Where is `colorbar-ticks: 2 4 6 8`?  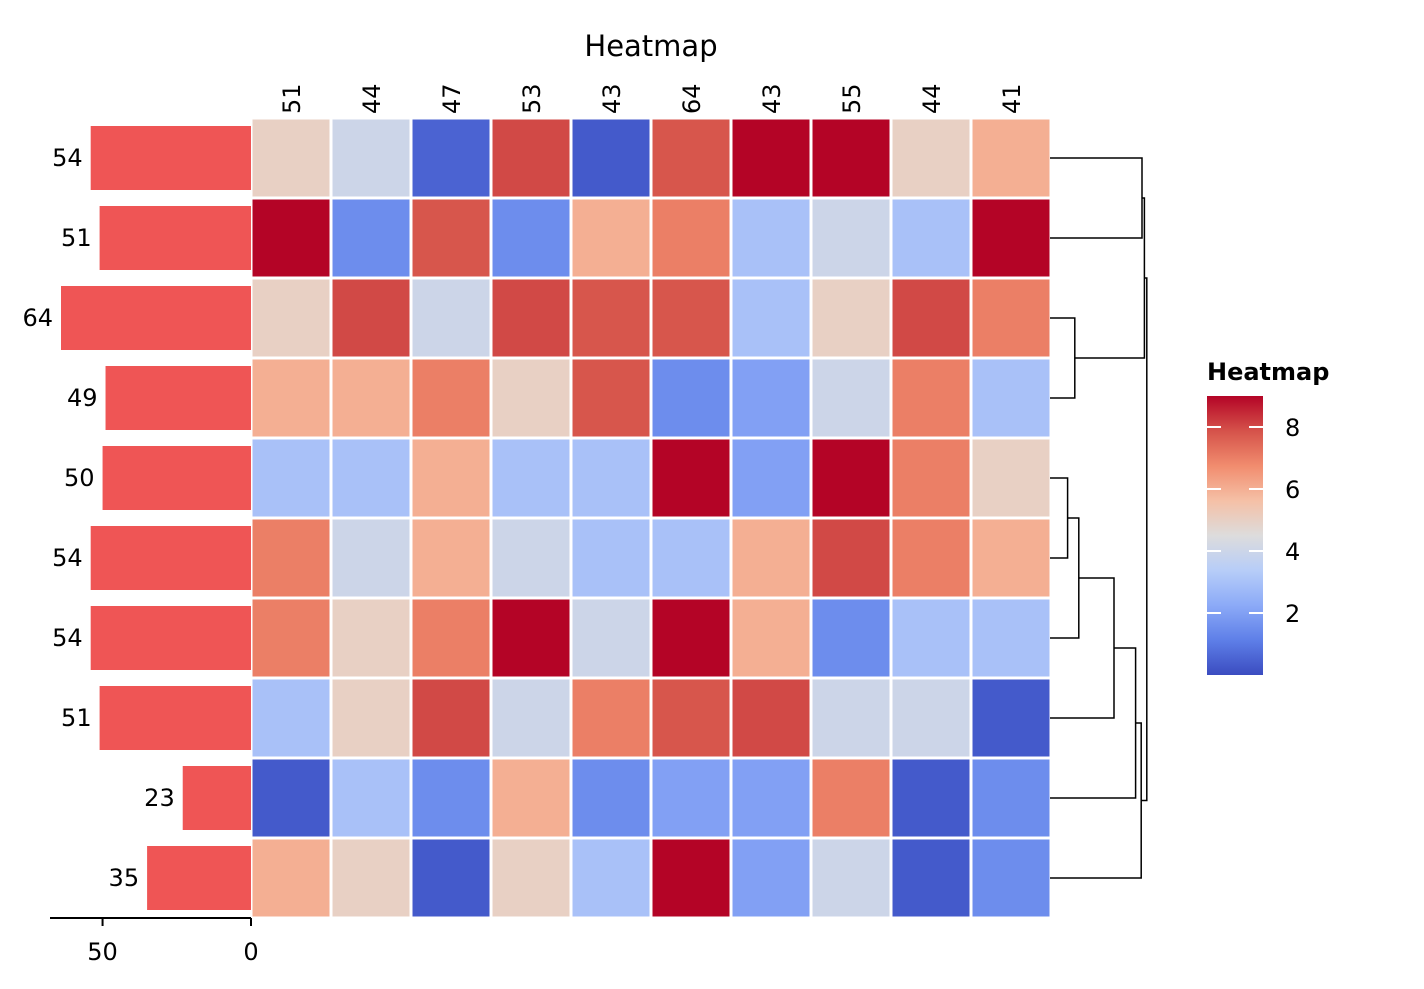 colorbar-ticks: 2 4 6 8 is located at coordinates (1253, 521).